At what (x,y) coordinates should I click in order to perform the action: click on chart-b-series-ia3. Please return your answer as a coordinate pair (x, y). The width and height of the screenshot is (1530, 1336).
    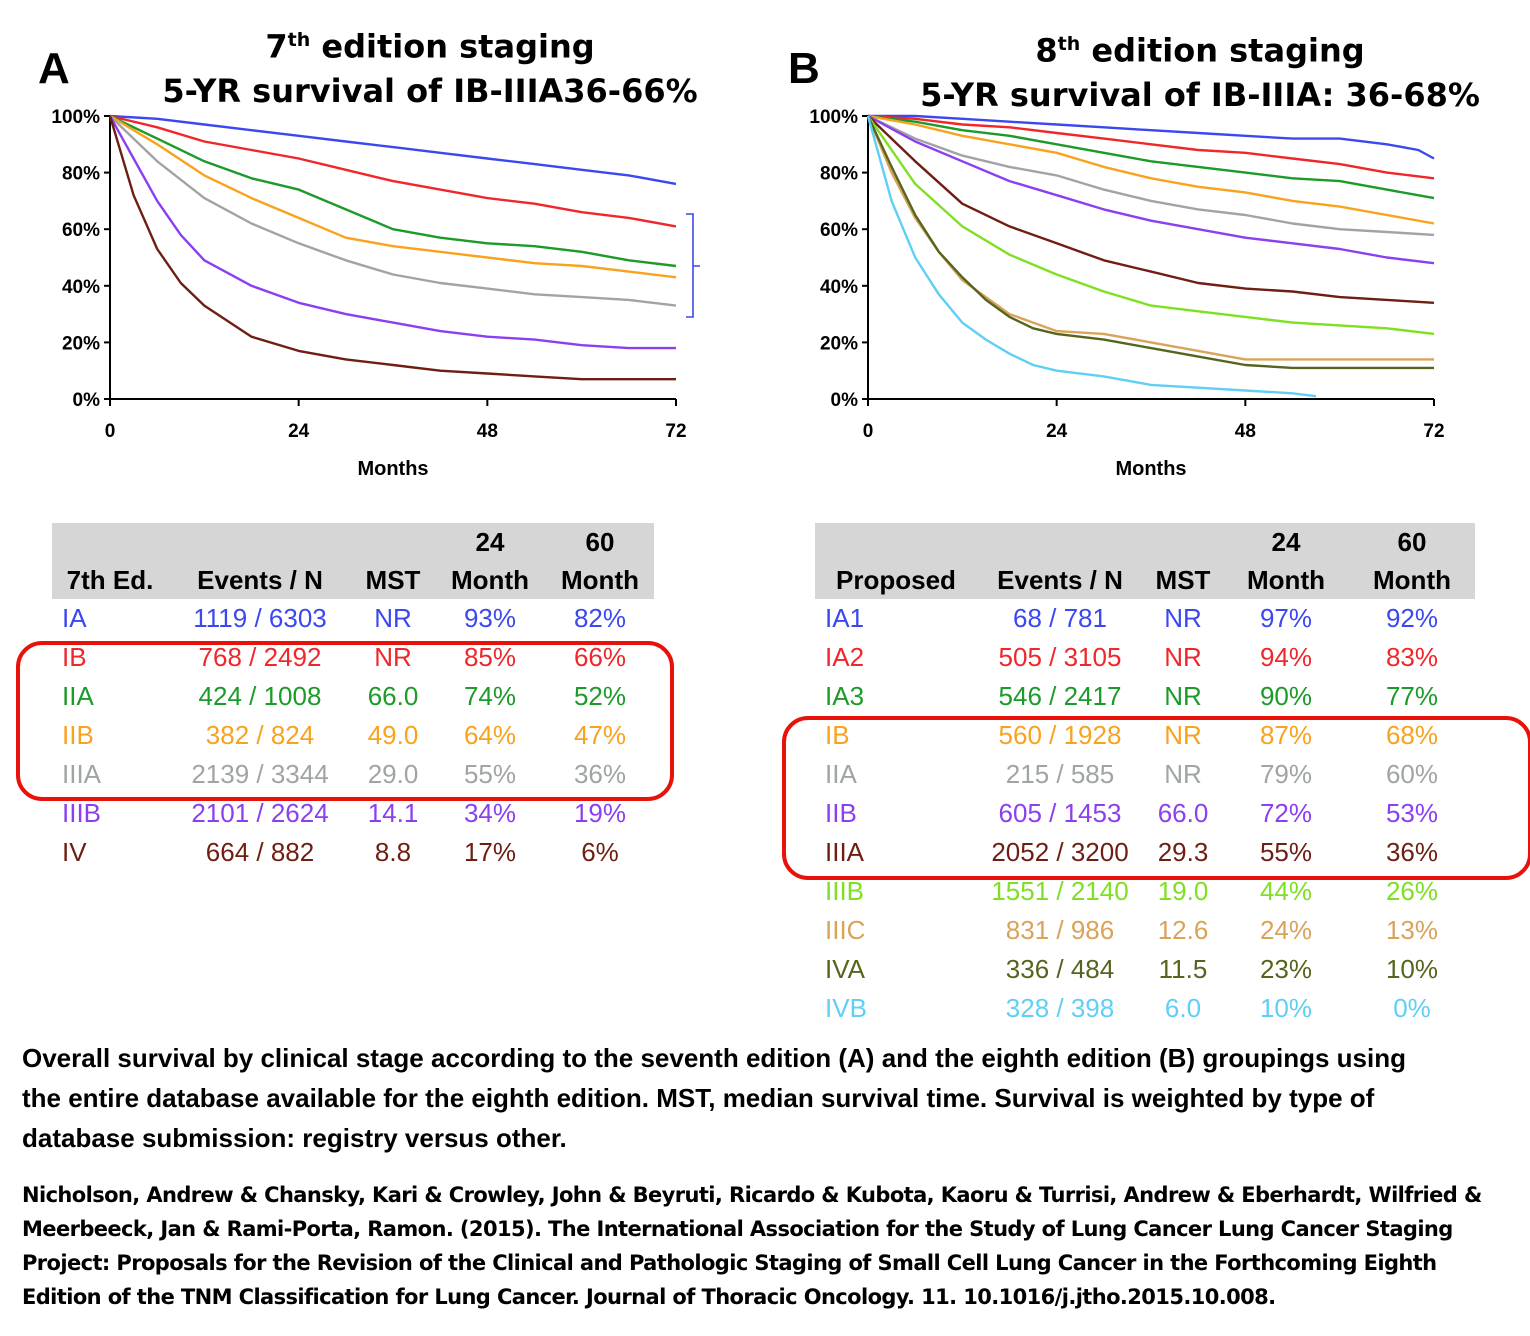
    Looking at the image, I should click on (1151, 157).